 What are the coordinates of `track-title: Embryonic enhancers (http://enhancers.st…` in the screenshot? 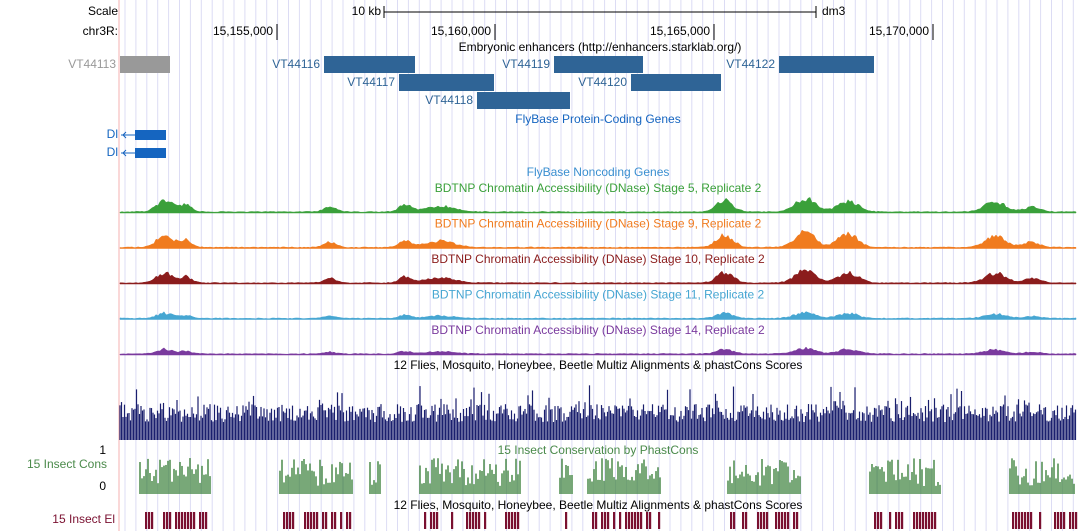 It's located at (600, 47).